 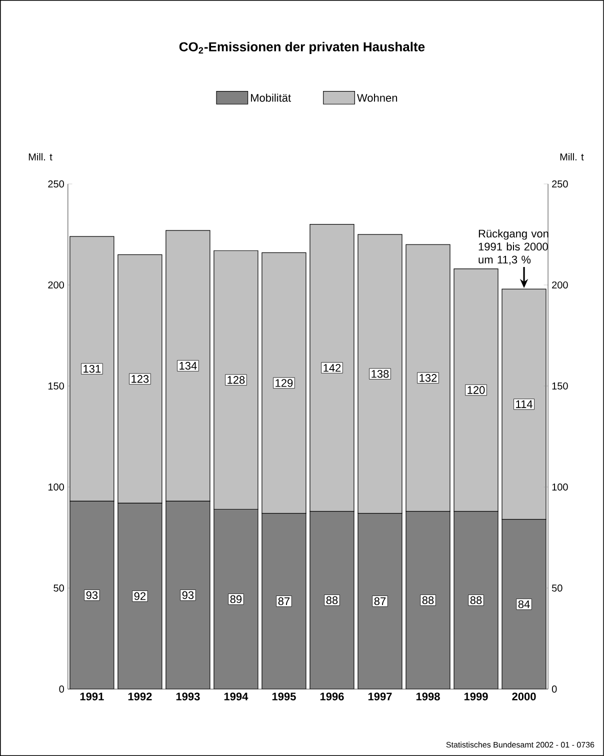 I want to click on data-label: 132, so click(x=428, y=378).